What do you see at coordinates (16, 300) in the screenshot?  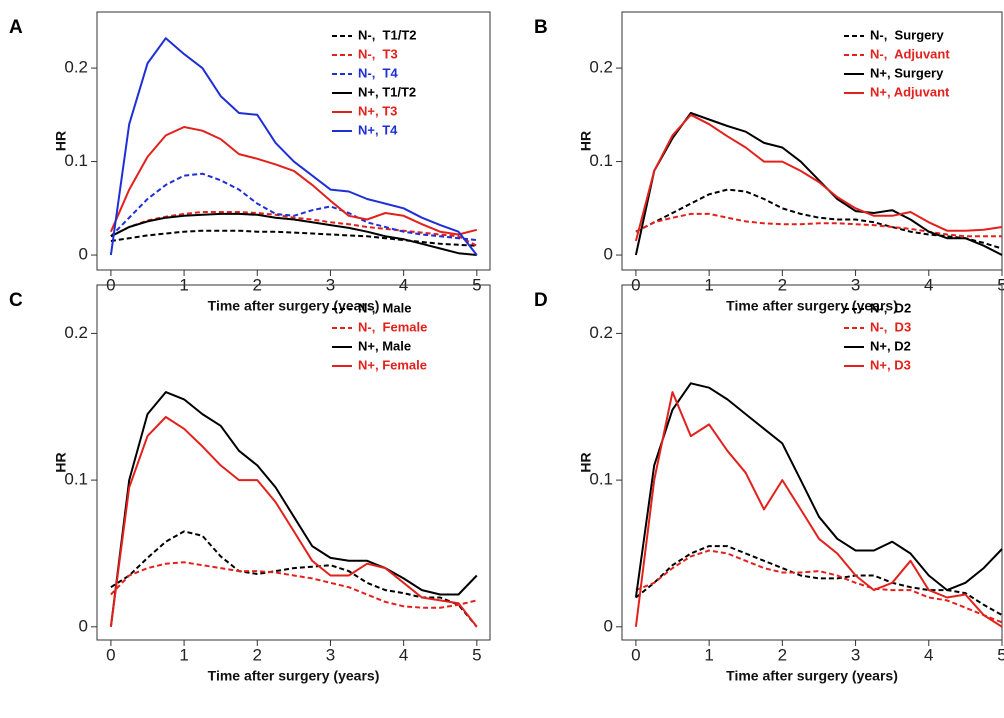 I see `panel-label: C` at bounding box center [16, 300].